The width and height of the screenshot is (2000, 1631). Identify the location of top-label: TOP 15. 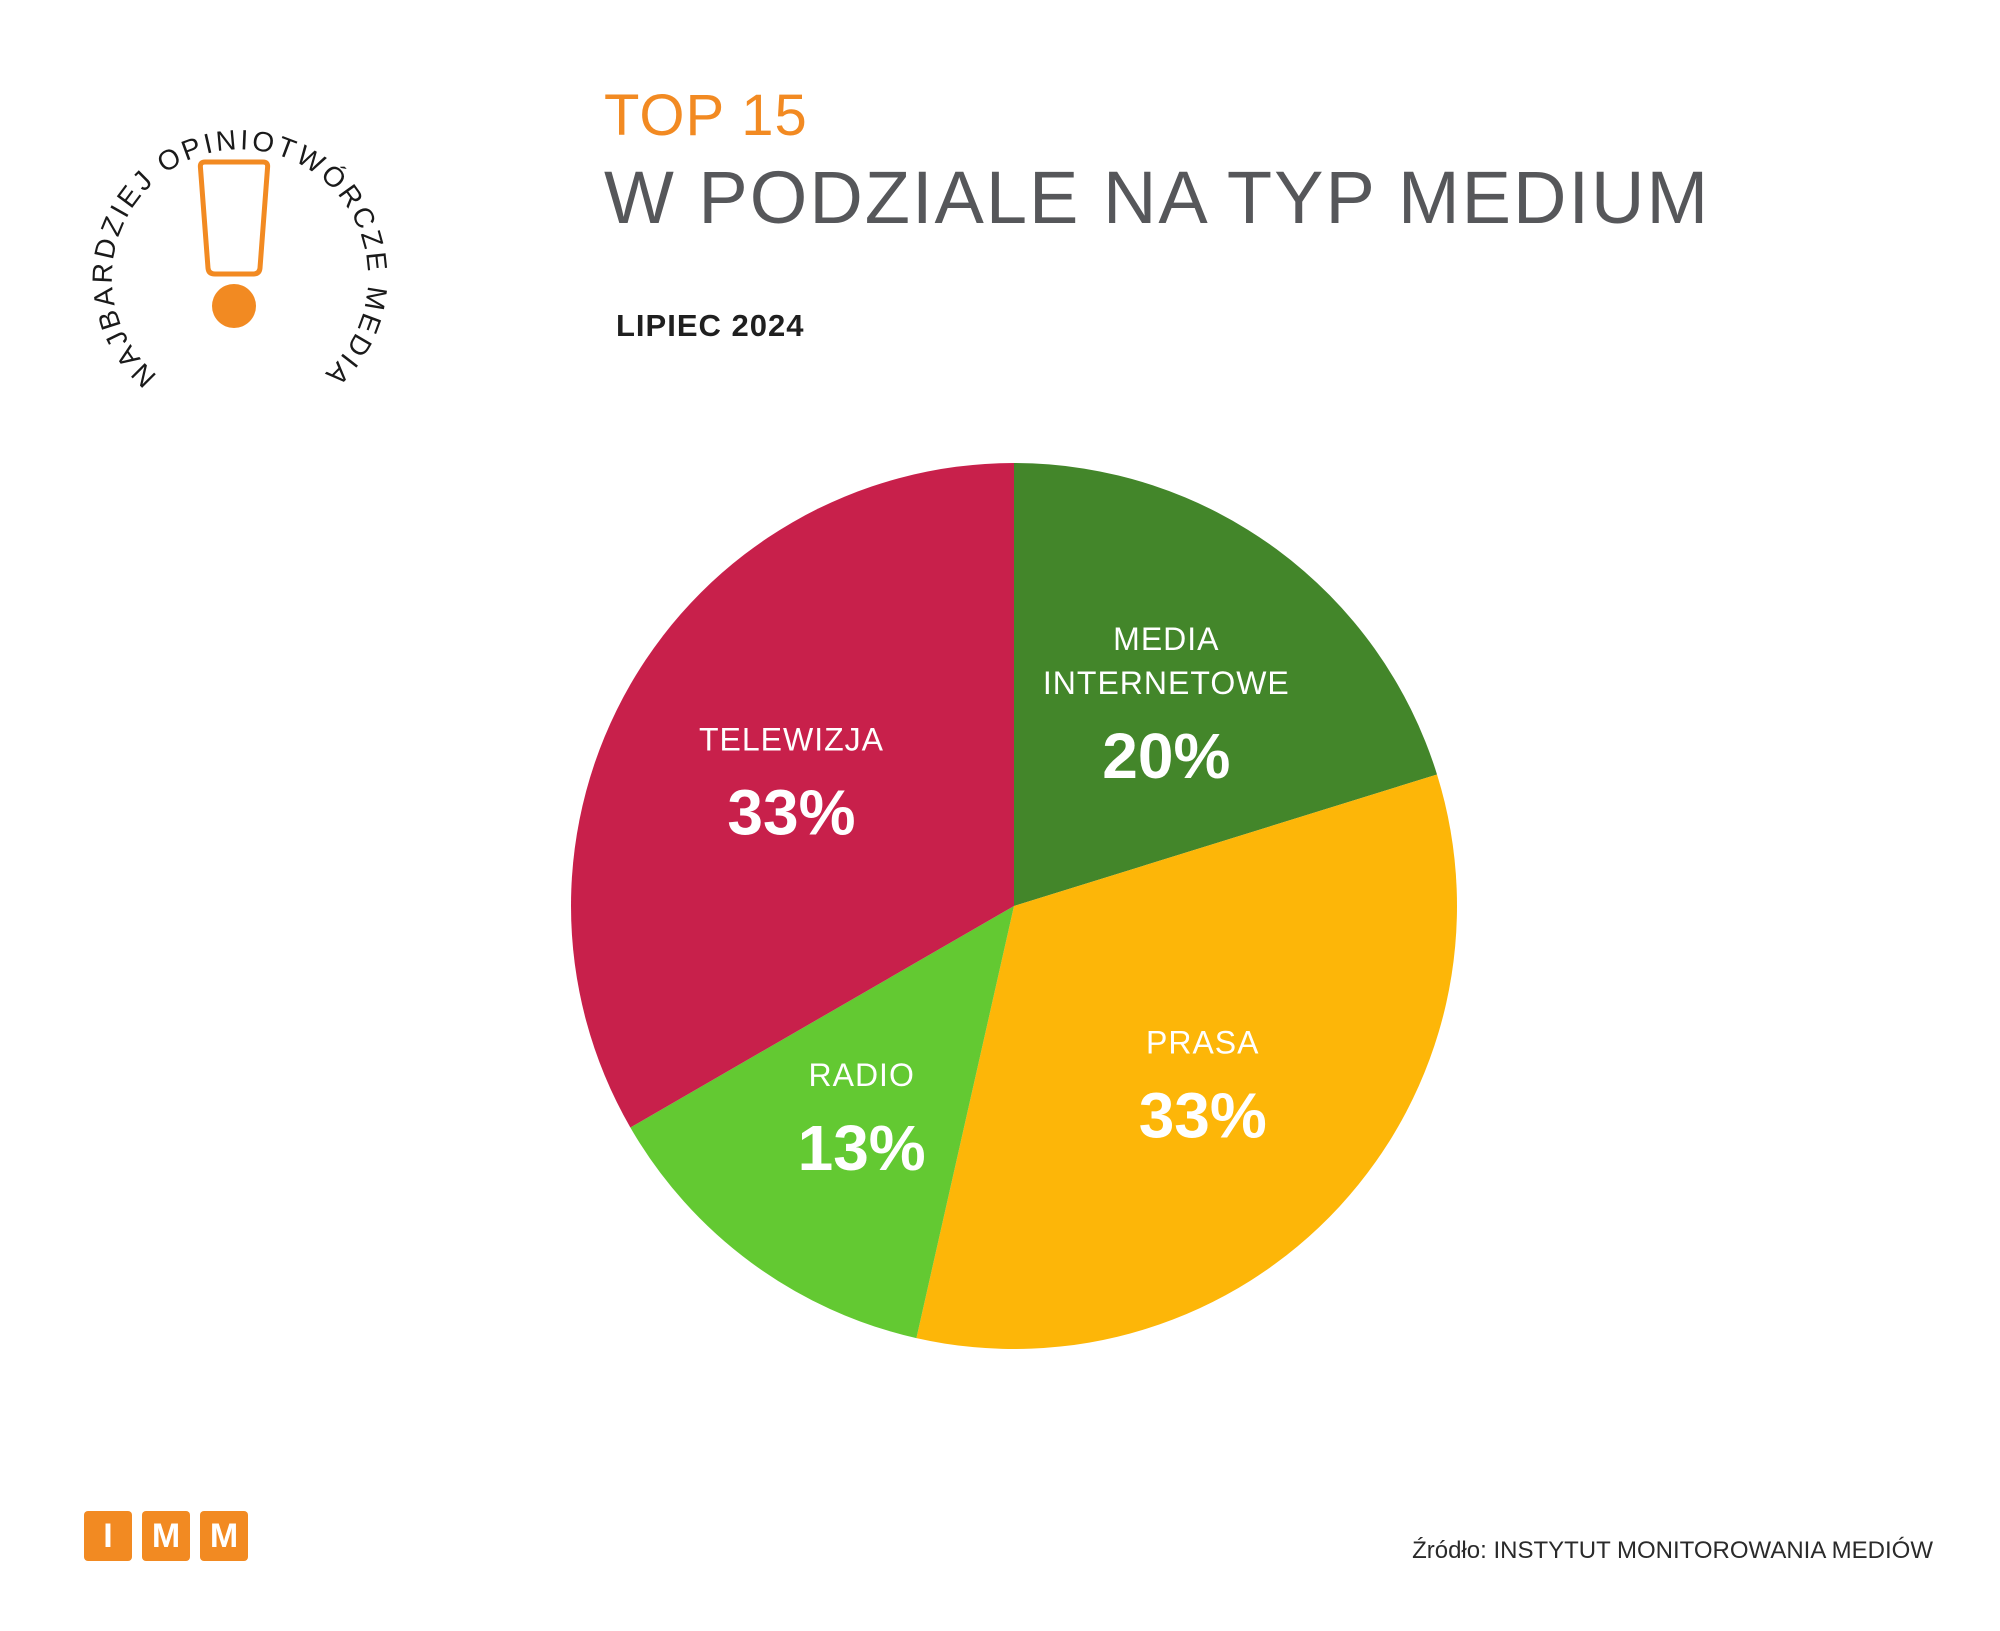
(706, 115).